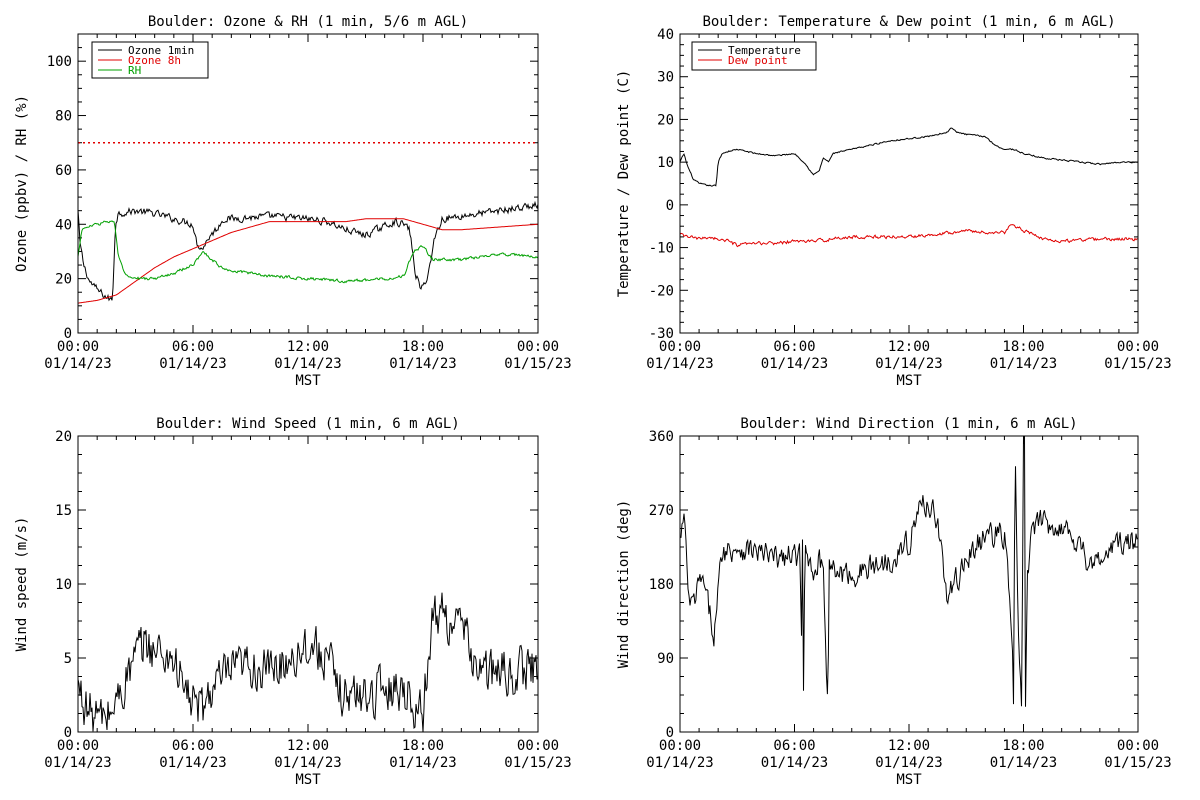 The height and width of the screenshot is (800, 1200). Describe the element at coordinates (63, 171) in the screenshot. I see `y-tick-label: 60` at that location.